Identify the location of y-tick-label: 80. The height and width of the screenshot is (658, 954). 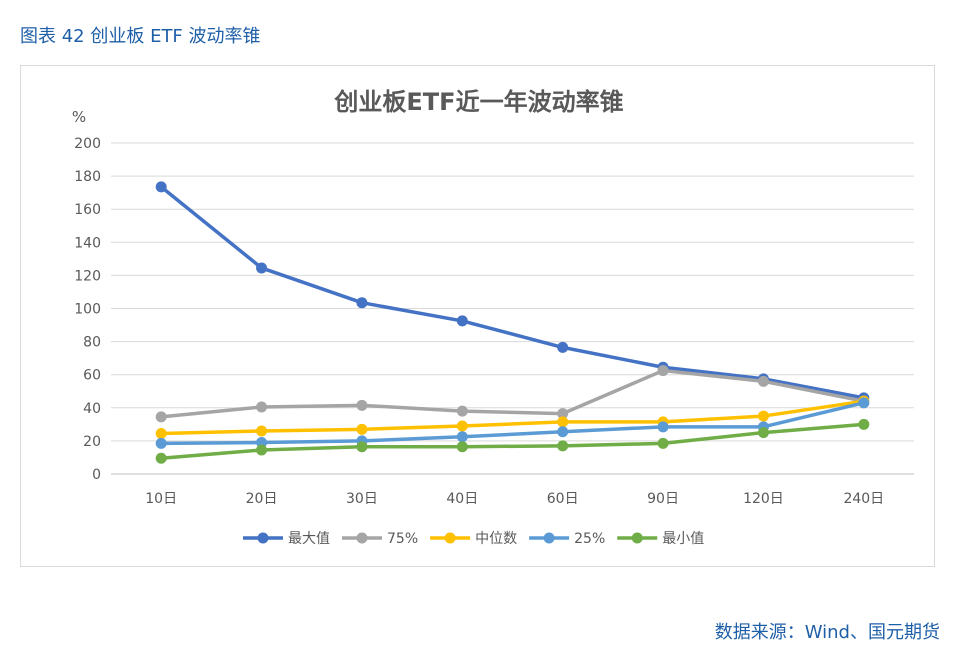
(92, 343).